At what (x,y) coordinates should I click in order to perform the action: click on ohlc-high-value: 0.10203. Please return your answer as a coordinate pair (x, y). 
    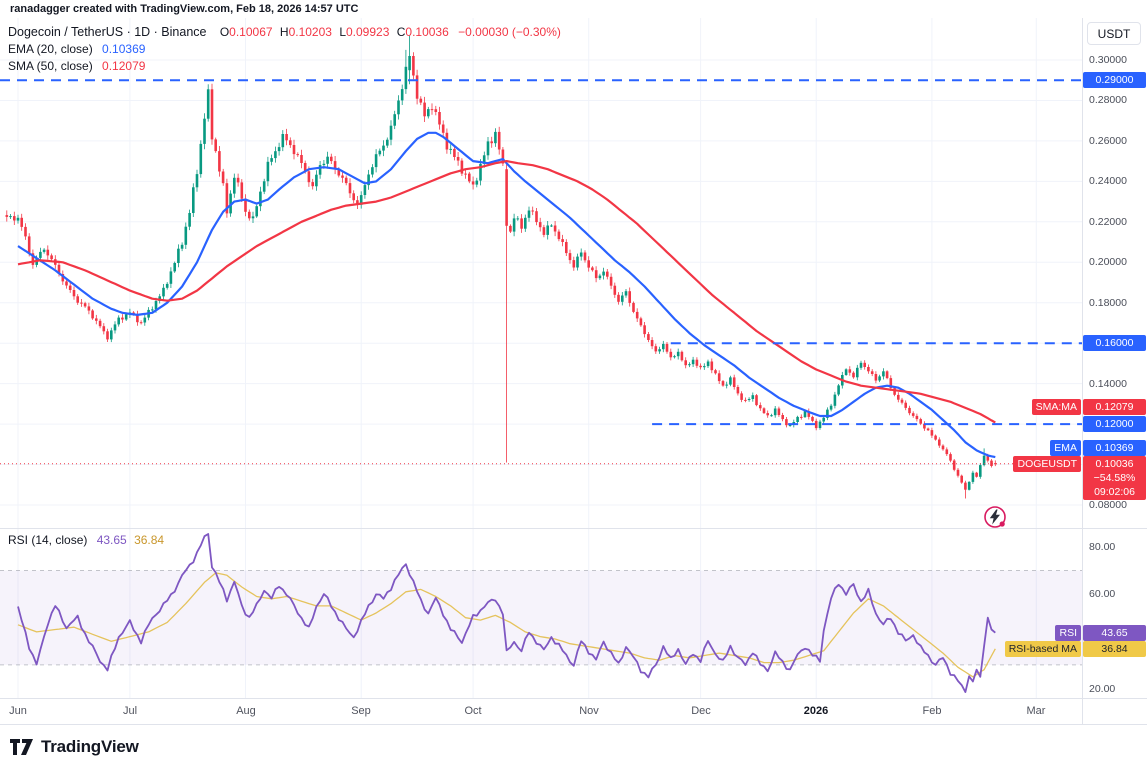
    Looking at the image, I should click on (310, 32).